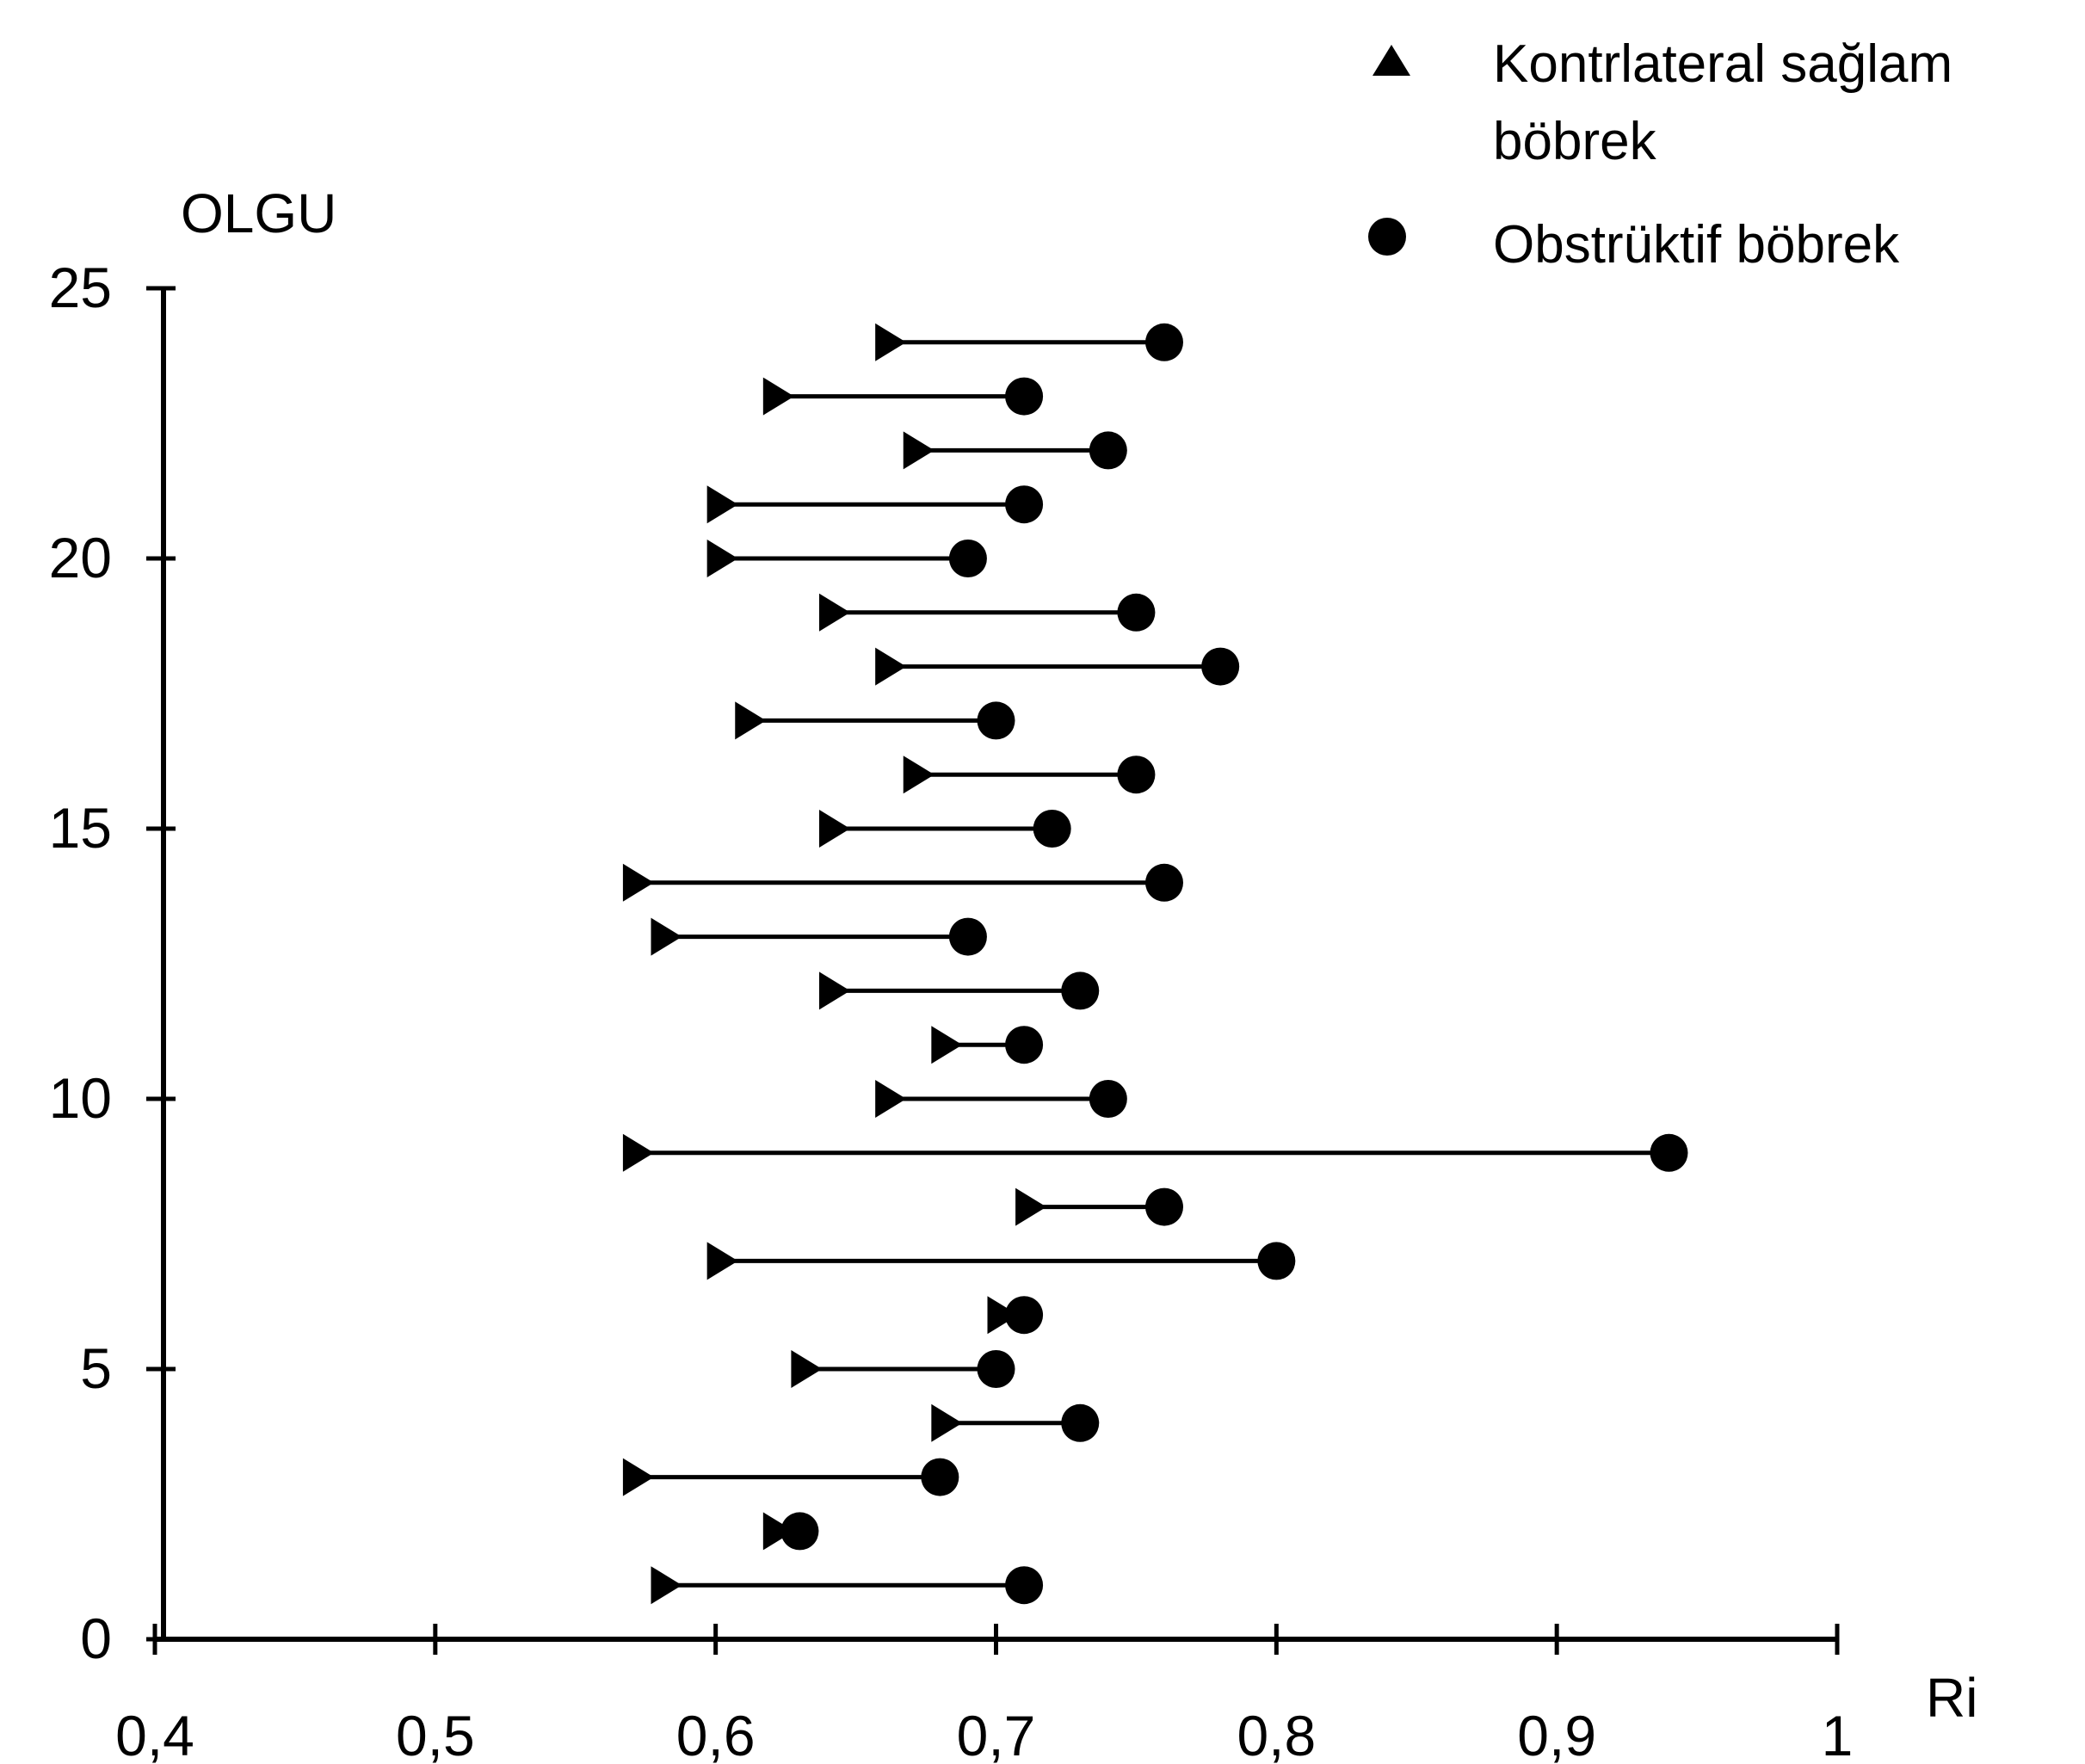 The width and height of the screenshot is (2085, 1764). Describe the element at coordinates (997, 1734) in the screenshot. I see `x-tick-label: 0,7` at that location.